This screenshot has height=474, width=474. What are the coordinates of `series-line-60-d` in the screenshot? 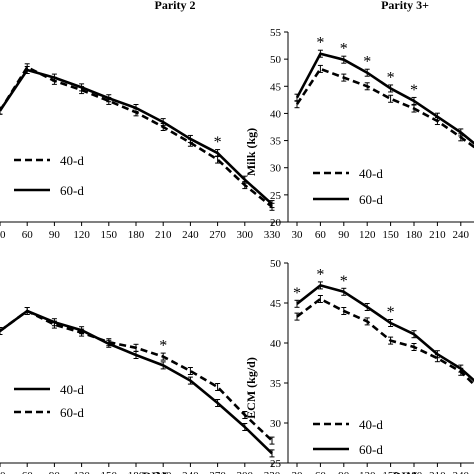 It's located at (384, 98).